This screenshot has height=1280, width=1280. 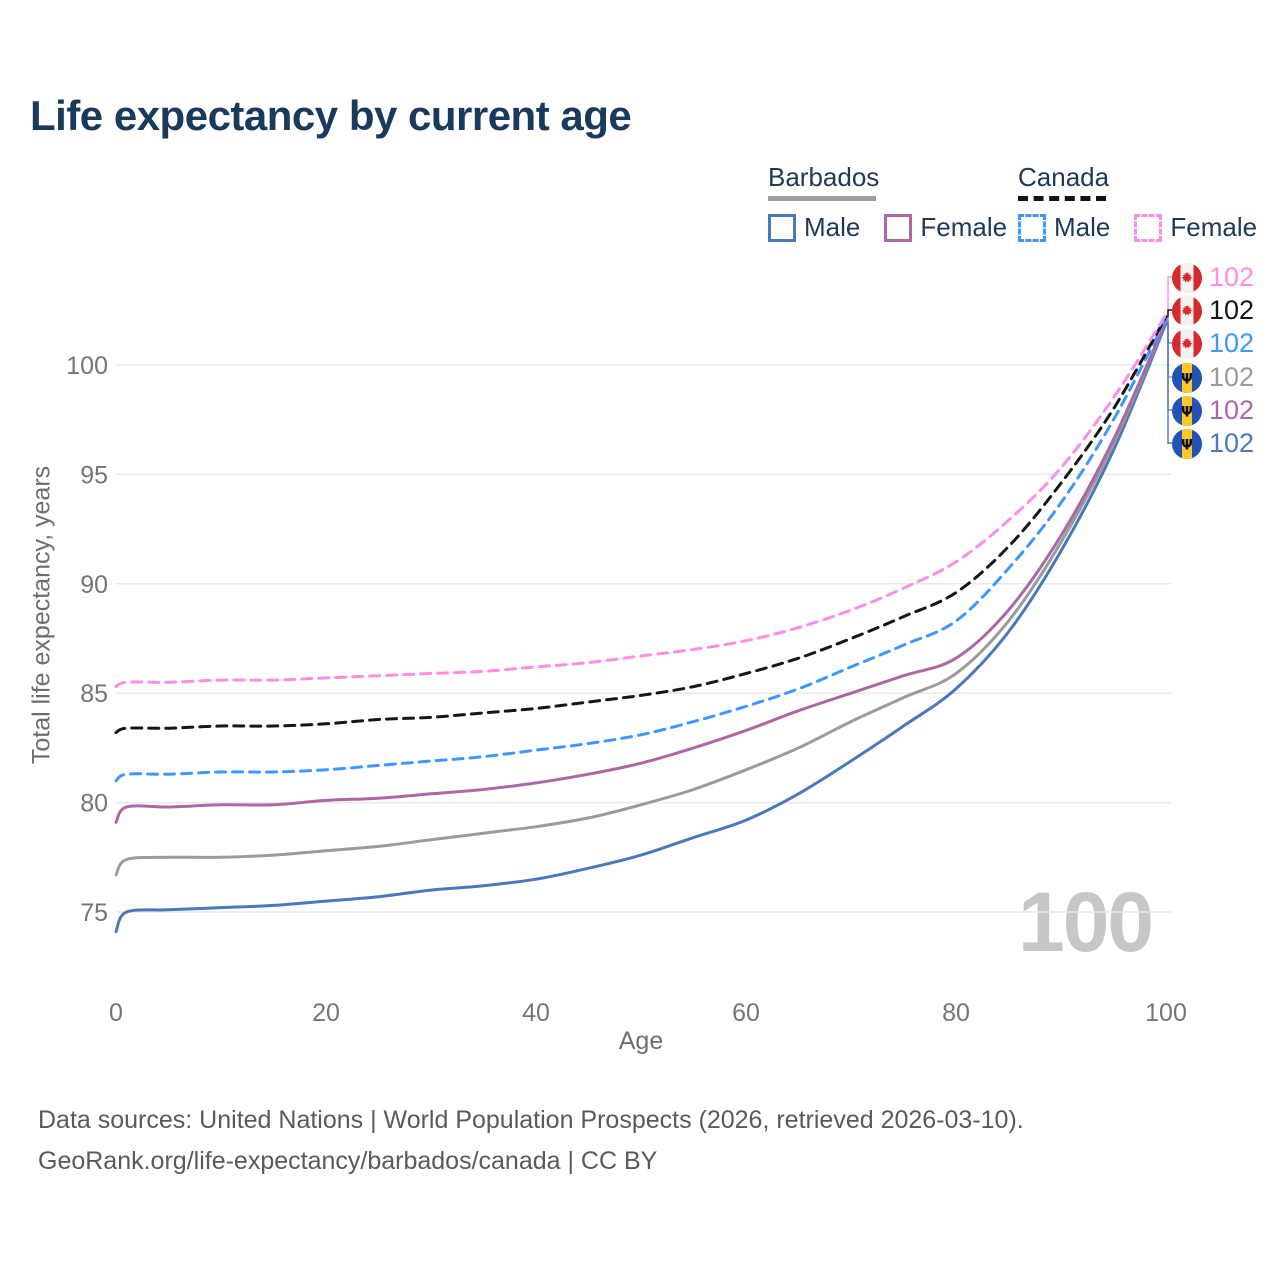 I want to click on x-tick-label: 40, so click(x=536, y=1013).